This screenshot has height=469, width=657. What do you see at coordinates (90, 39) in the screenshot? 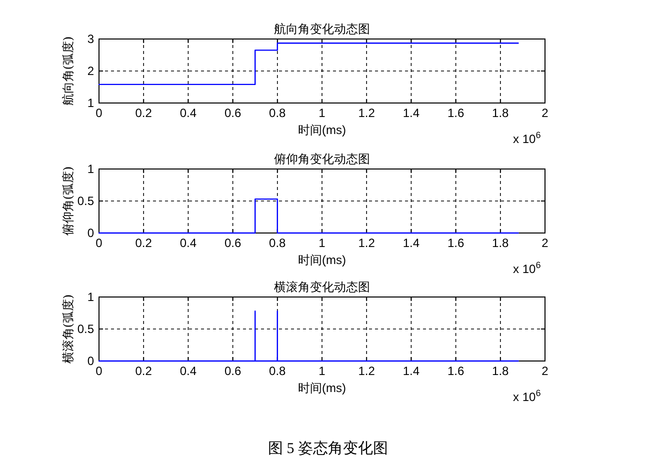
I see `y-tick-label: 3` at bounding box center [90, 39].